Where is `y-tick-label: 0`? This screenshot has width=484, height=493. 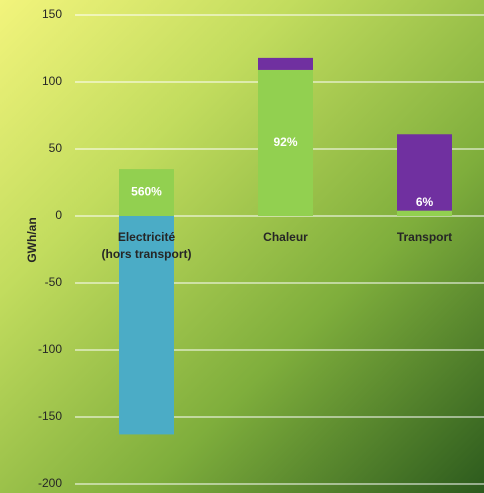 y-tick-label: 0 is located at coordinates (58, 215).